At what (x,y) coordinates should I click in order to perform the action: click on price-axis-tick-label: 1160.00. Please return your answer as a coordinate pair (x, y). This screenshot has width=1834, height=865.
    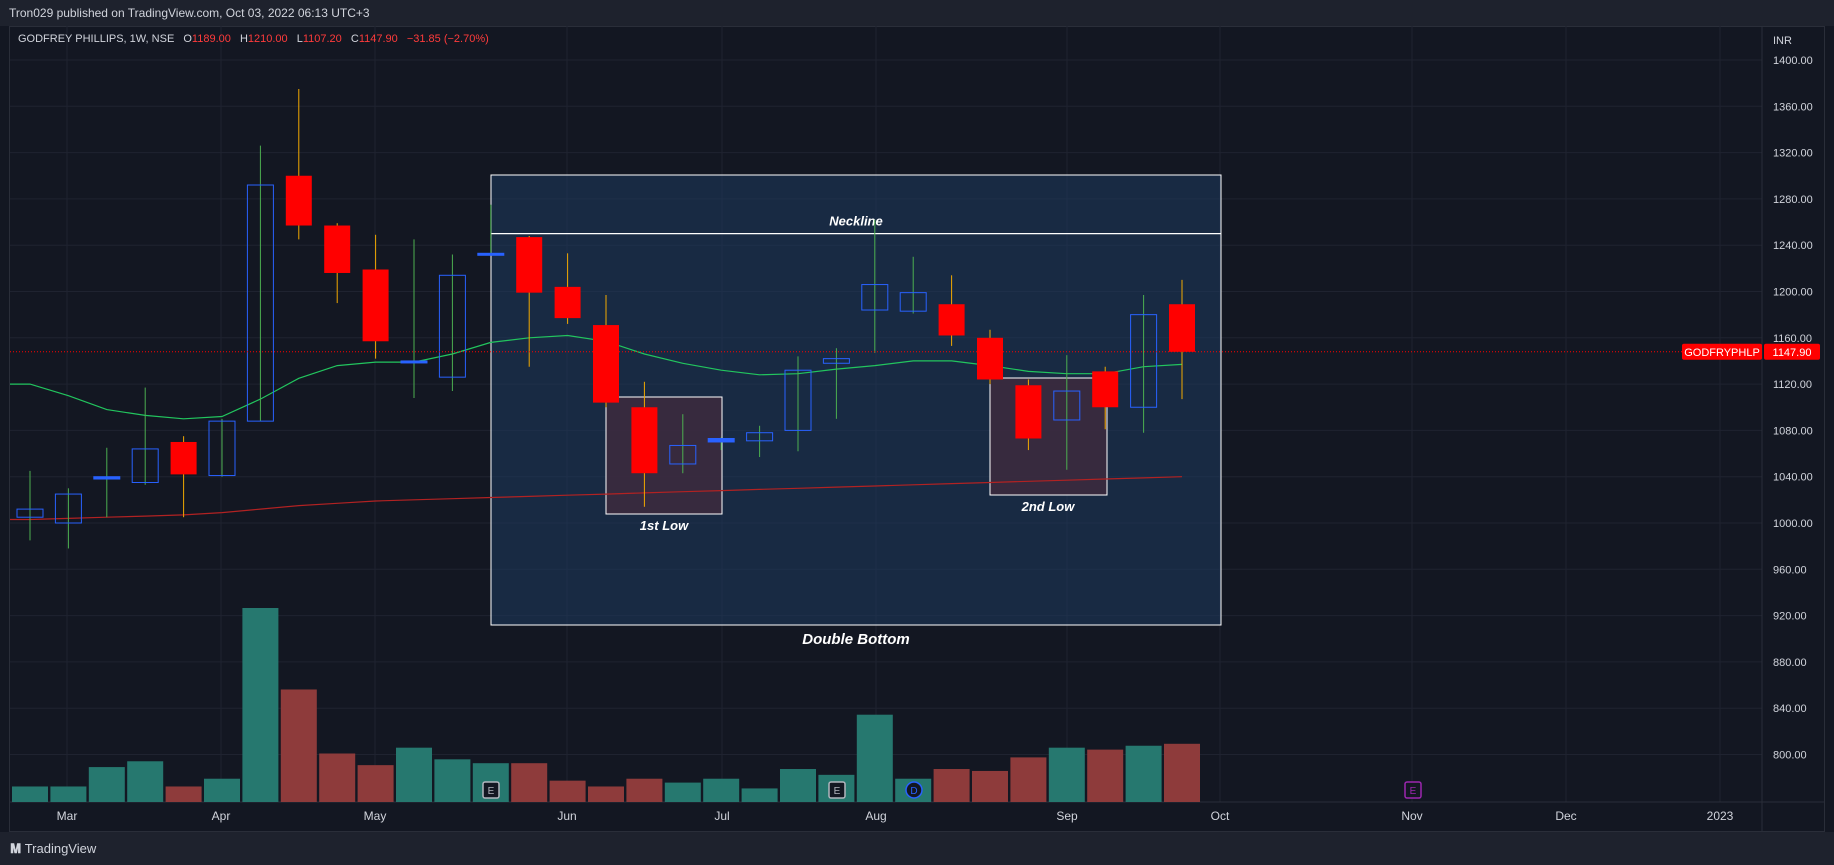
    Looking at the image, I should click on (1792, 339).